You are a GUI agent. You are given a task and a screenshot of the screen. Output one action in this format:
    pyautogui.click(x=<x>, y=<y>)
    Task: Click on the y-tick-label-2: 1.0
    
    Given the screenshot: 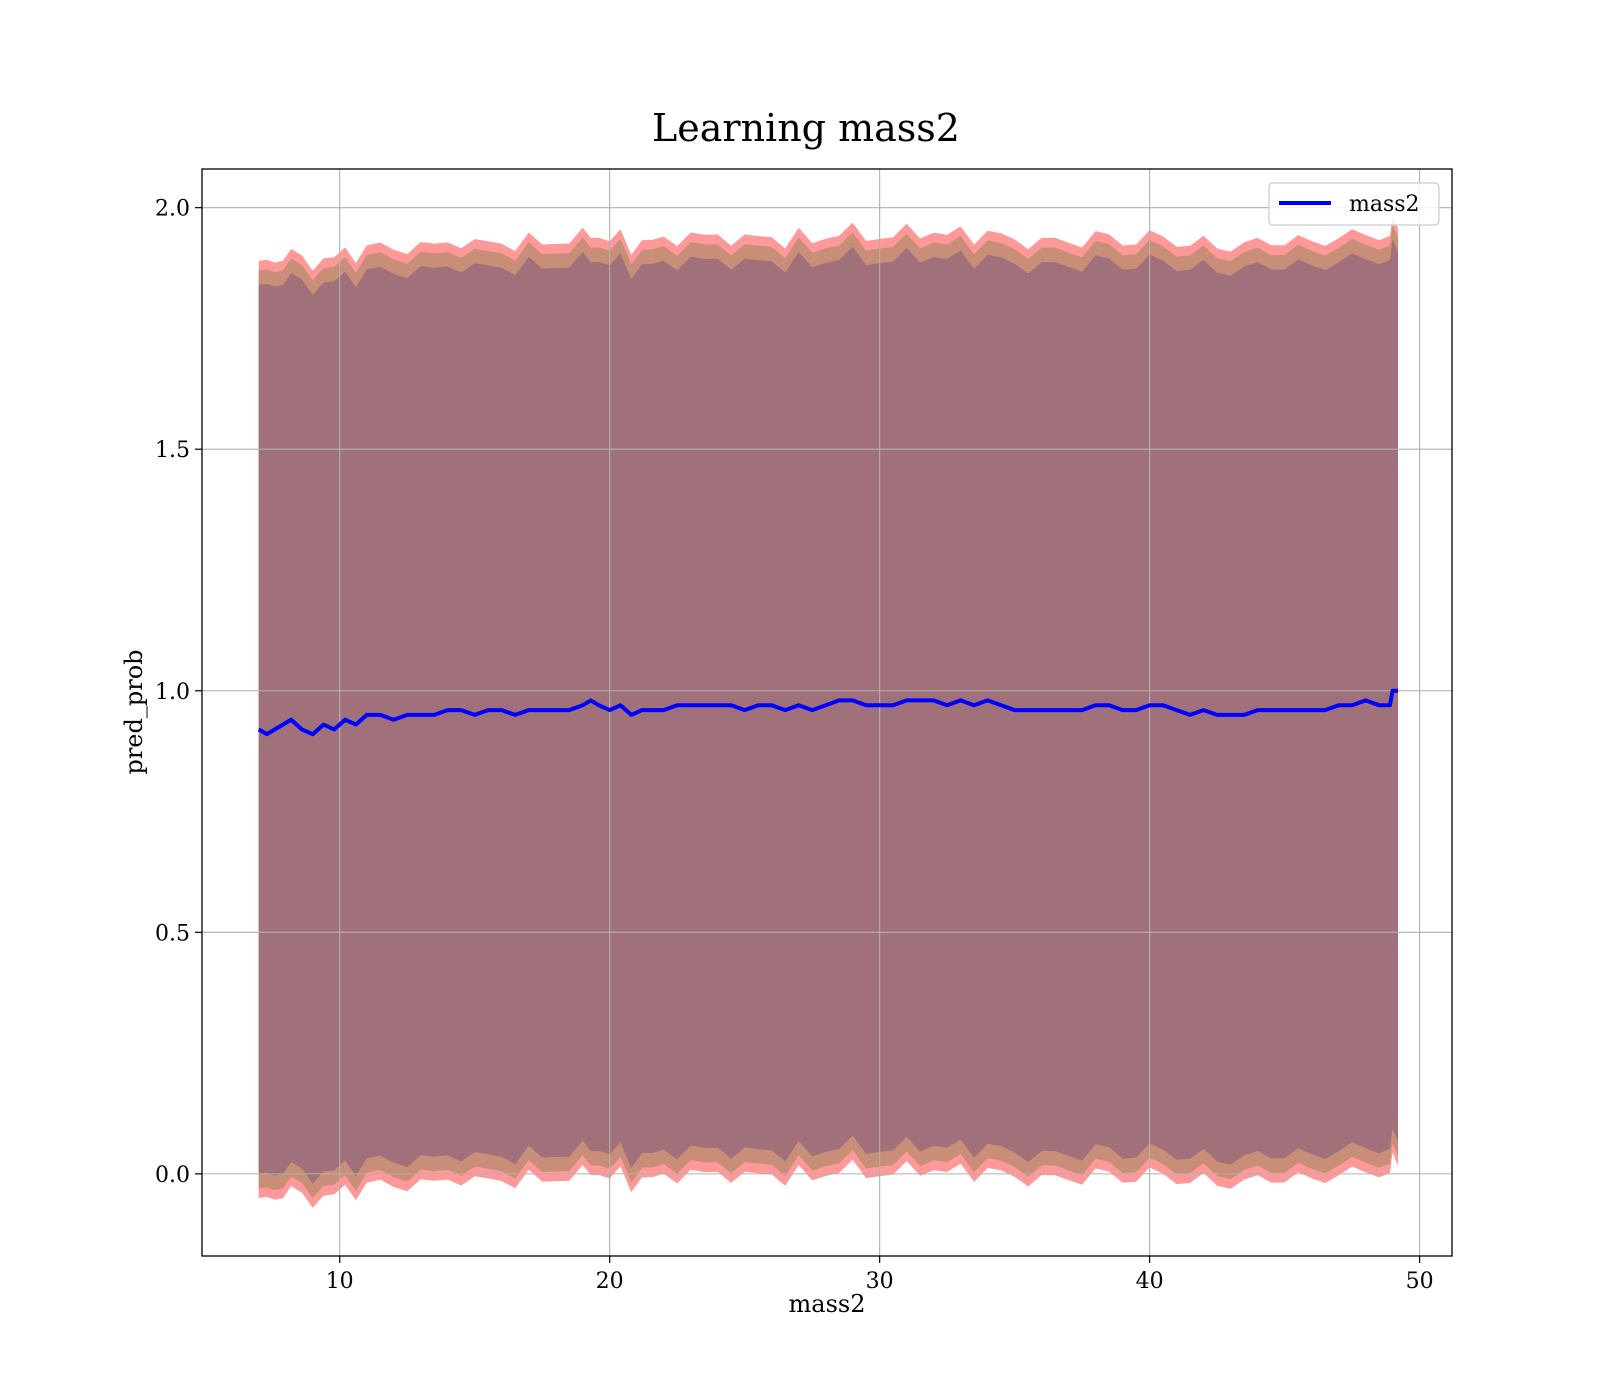 What is the action you would take?
    pyautogui.click(x=172, y=692)
    